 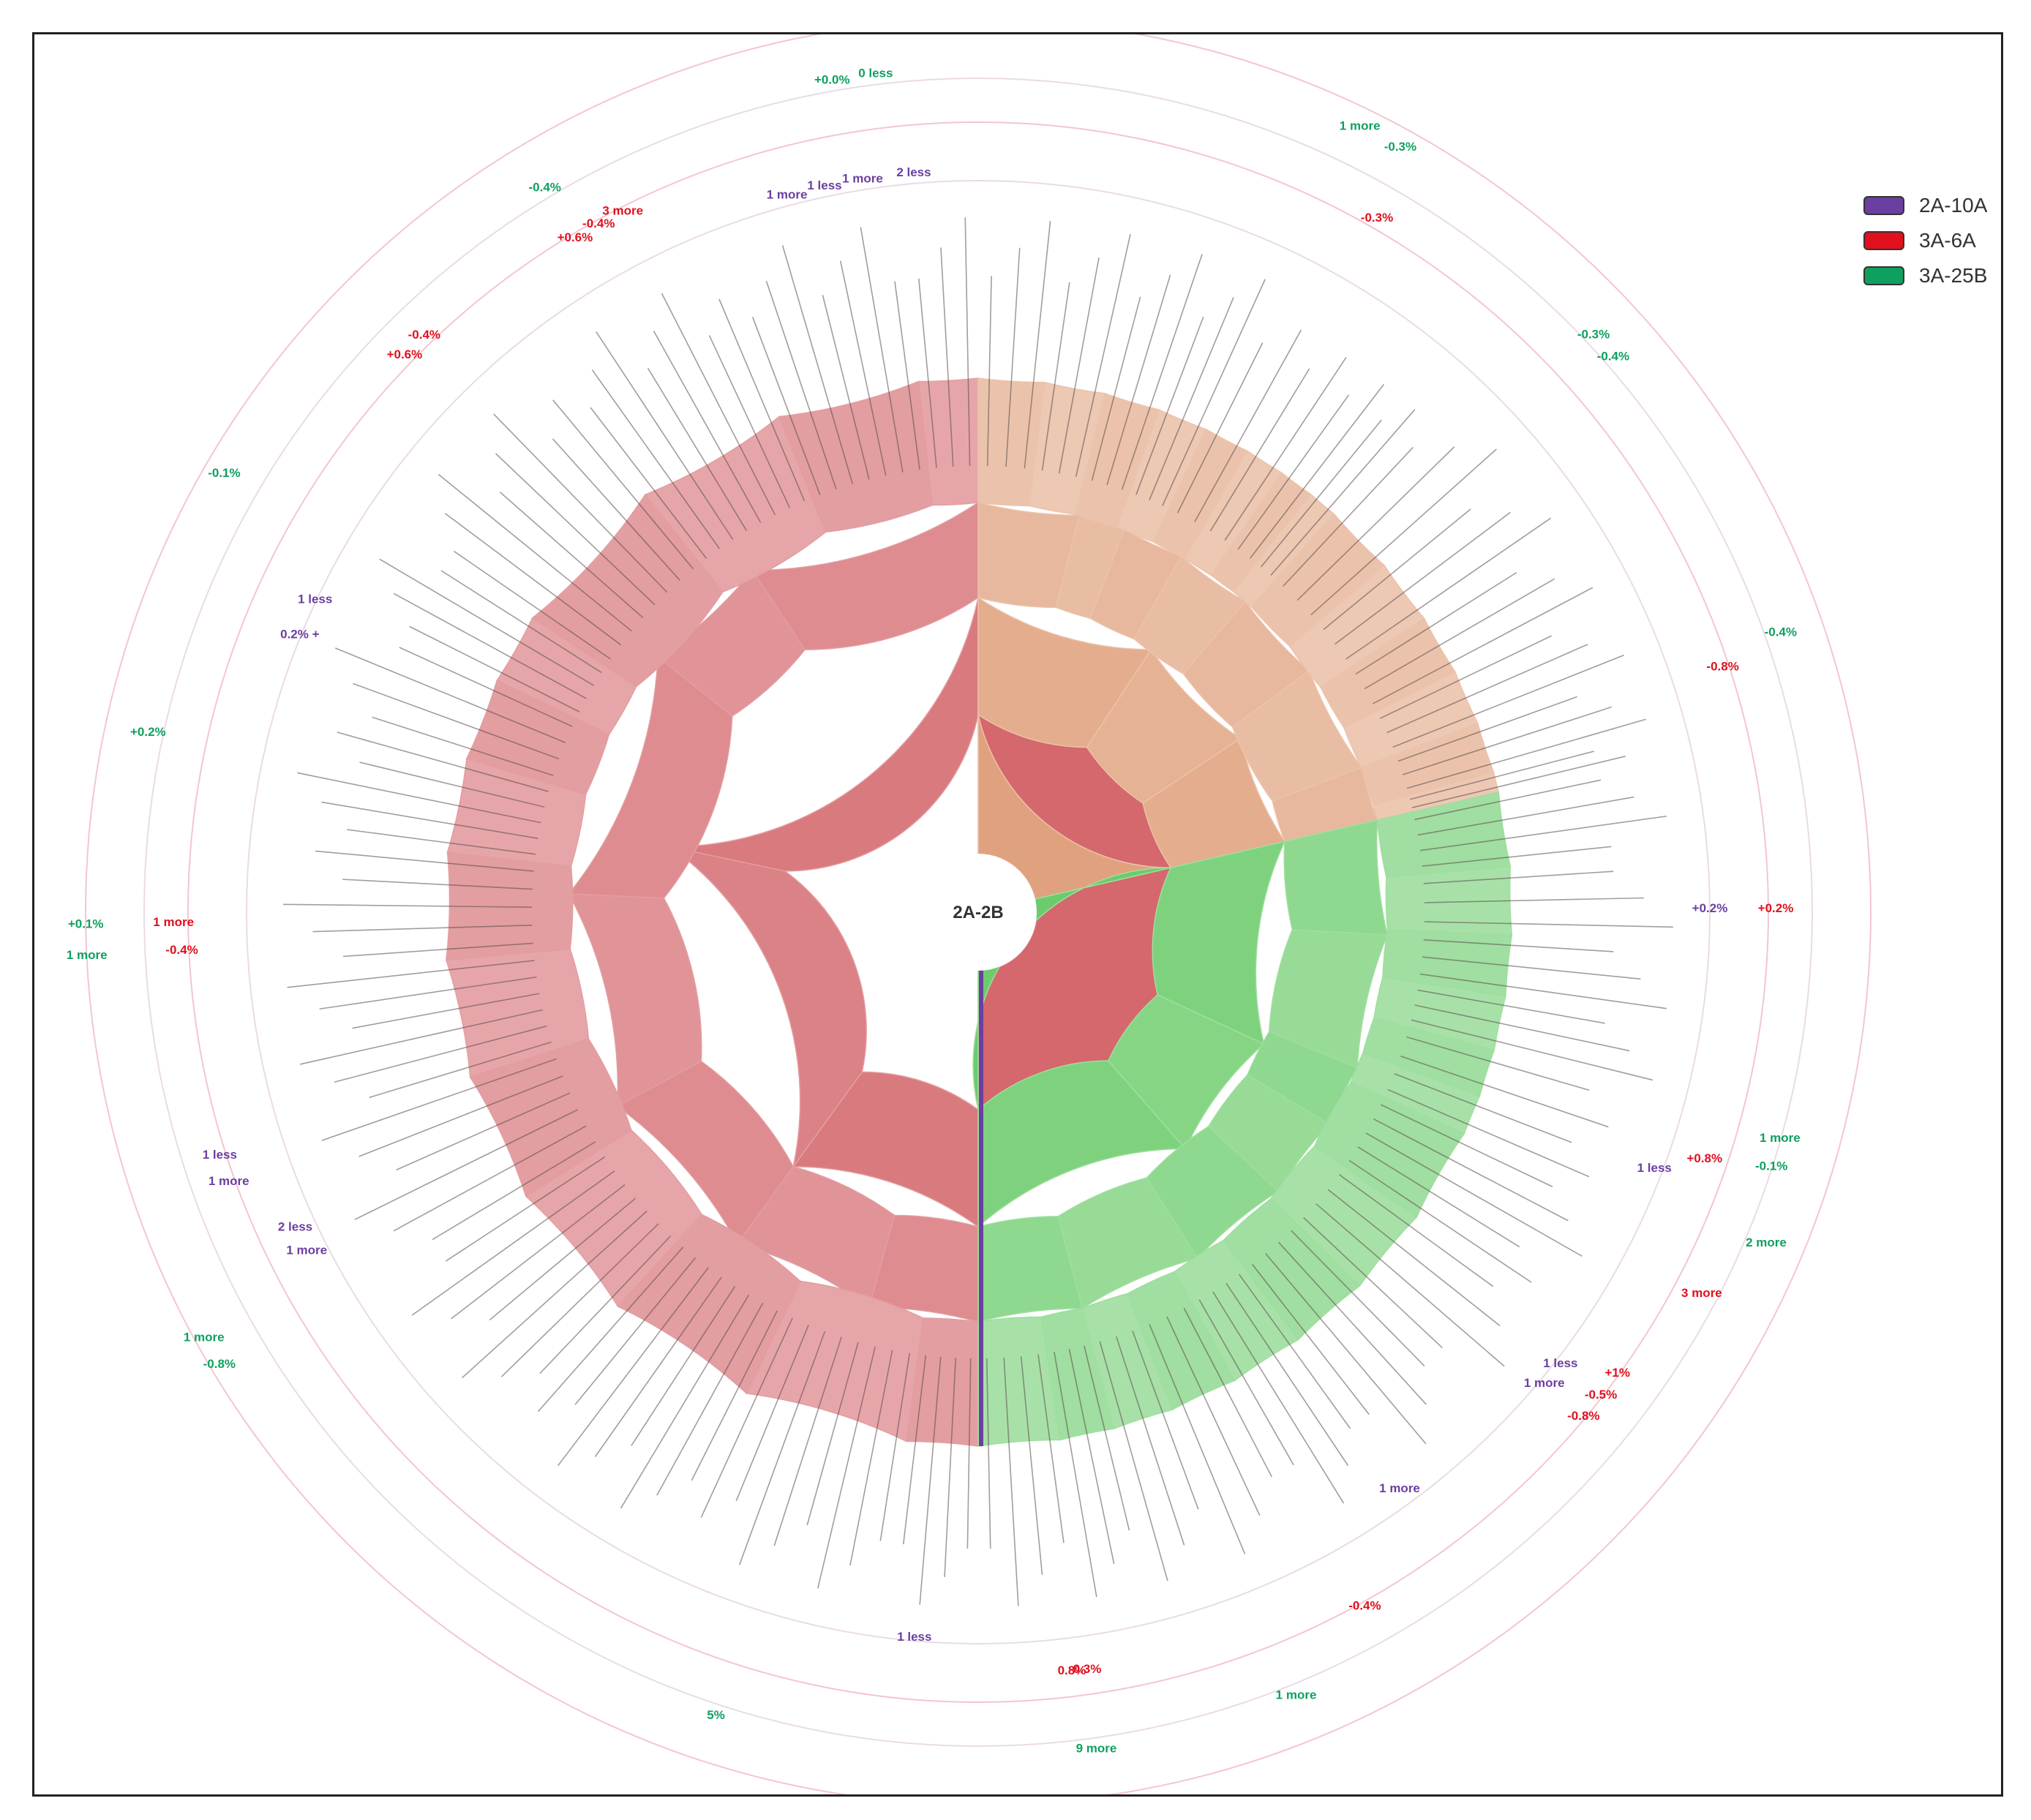 I want to click on legend-item-3a-25b: 3A-25B, so click(x=1925, y=275).